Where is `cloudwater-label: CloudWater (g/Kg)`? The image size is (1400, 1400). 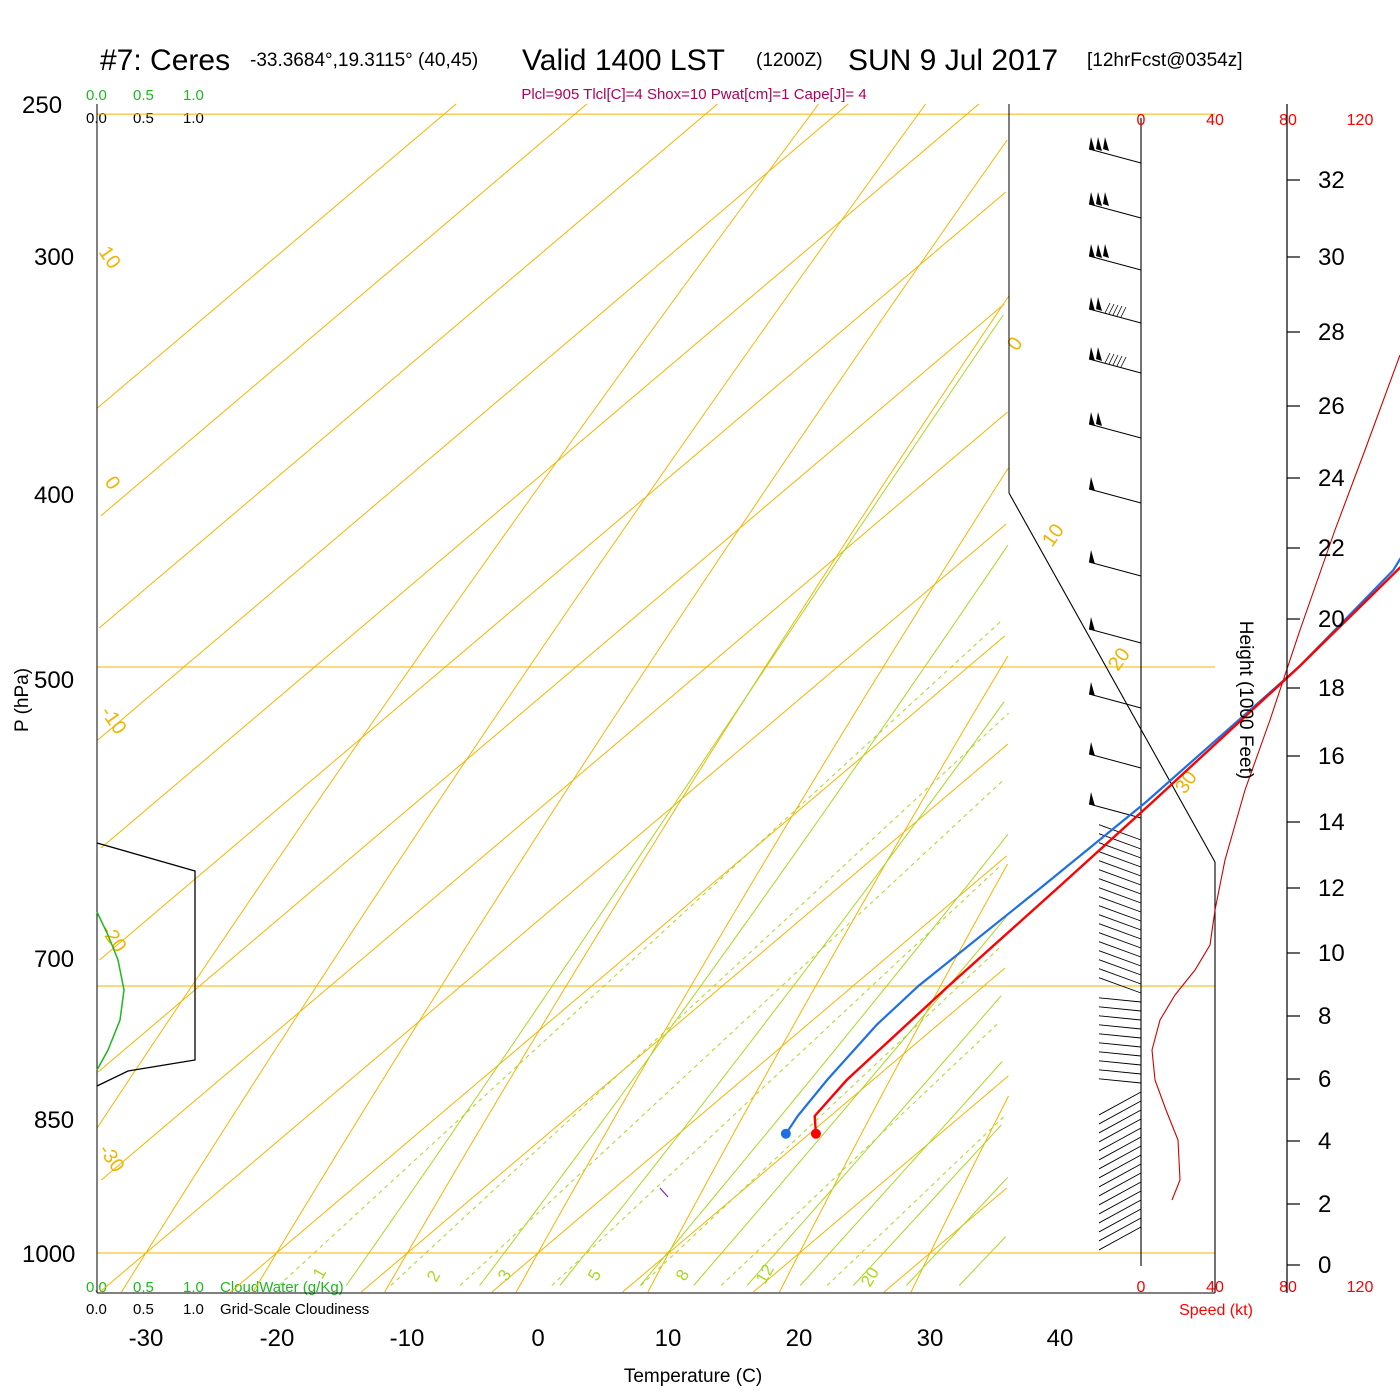 cloudwater-label: CloudWater (g/Kg) is located at coordinates (282, 1287).